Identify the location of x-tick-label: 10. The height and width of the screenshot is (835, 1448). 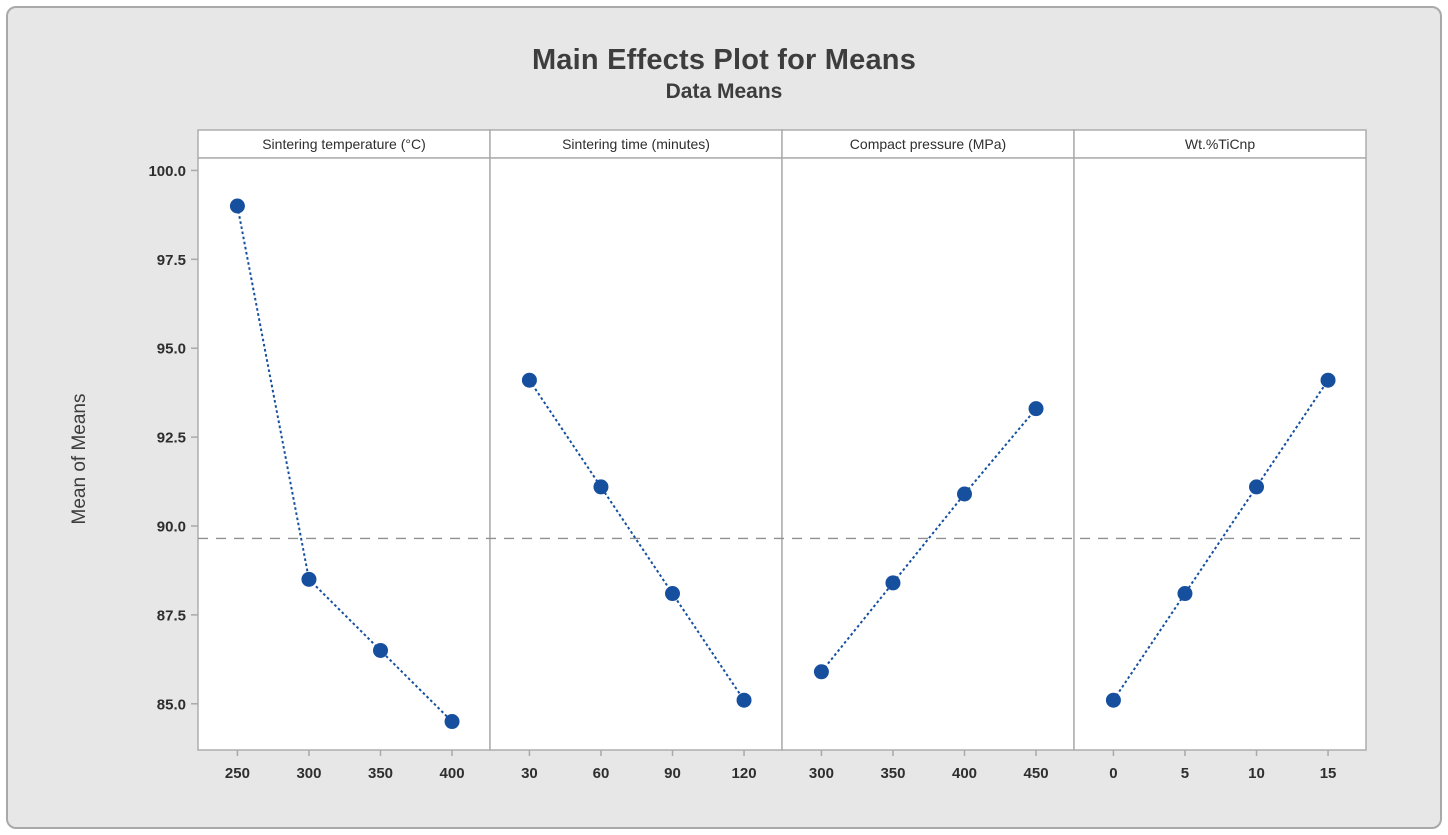
(1256, 773).